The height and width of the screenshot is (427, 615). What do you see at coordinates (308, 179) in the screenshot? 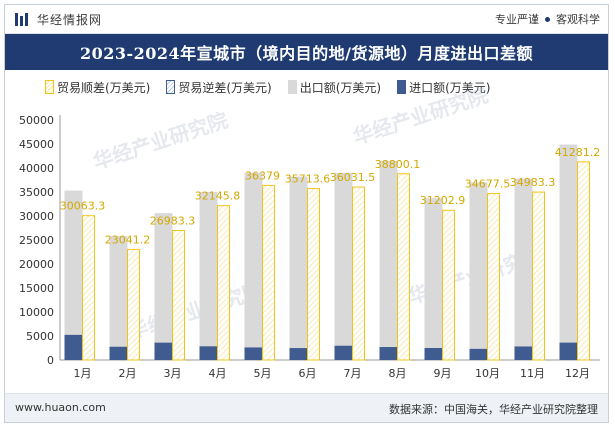
I see `surplus-data-label: 35713.6` at bounding box center [308, 179].